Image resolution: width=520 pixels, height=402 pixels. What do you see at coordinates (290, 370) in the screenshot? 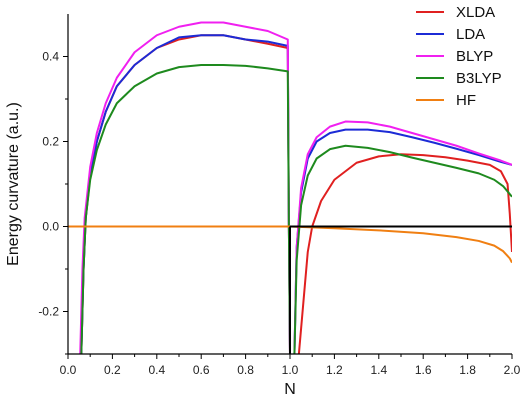
I see `x-tick-label: 1.0` at bounding box center [290, 370].